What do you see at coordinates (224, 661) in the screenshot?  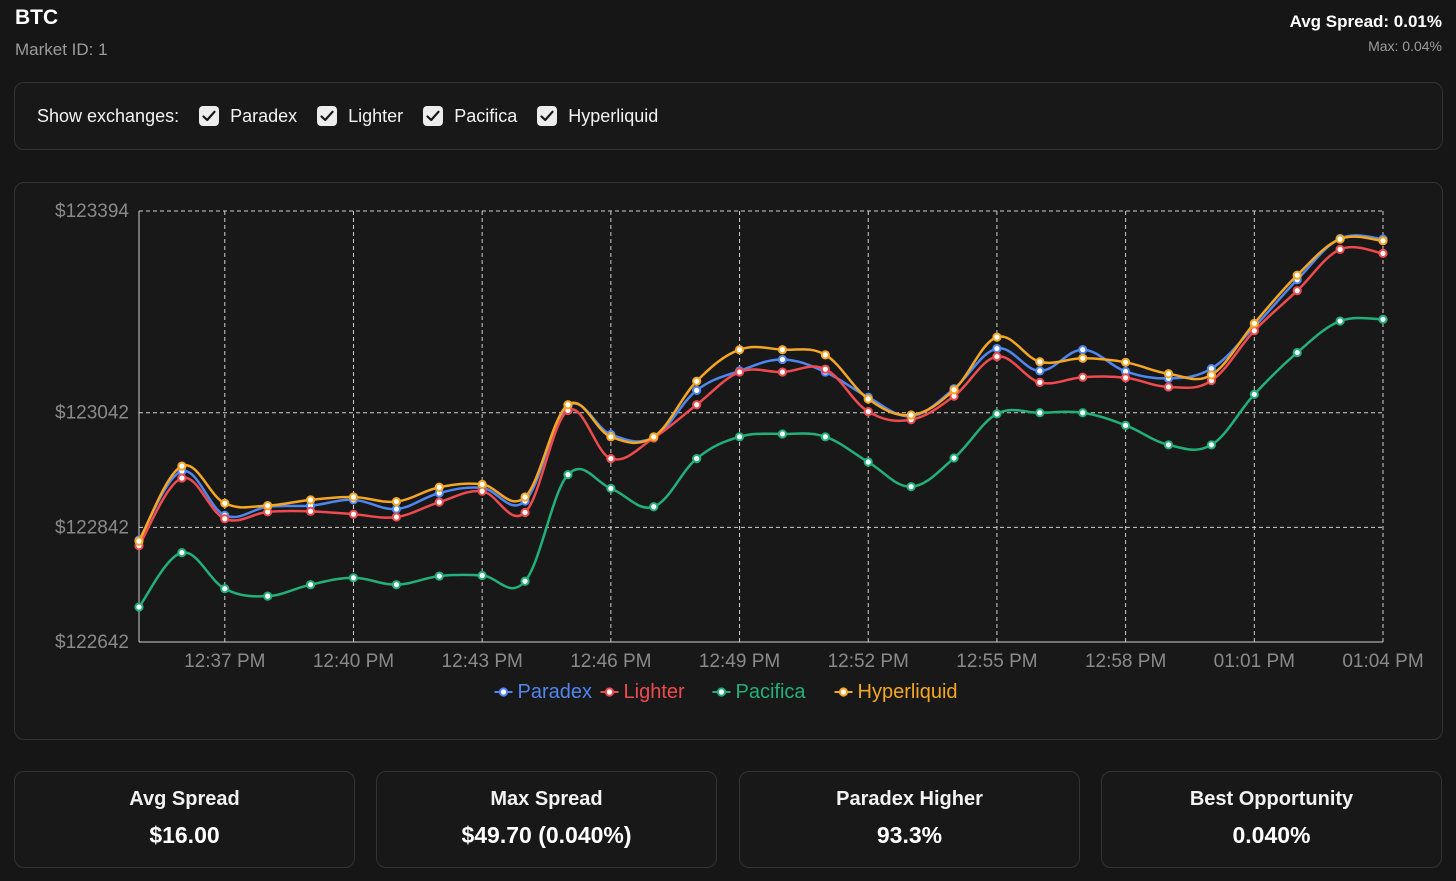 I see `x-tick-label: 12:37 PM` at bounding box center [224, 661].